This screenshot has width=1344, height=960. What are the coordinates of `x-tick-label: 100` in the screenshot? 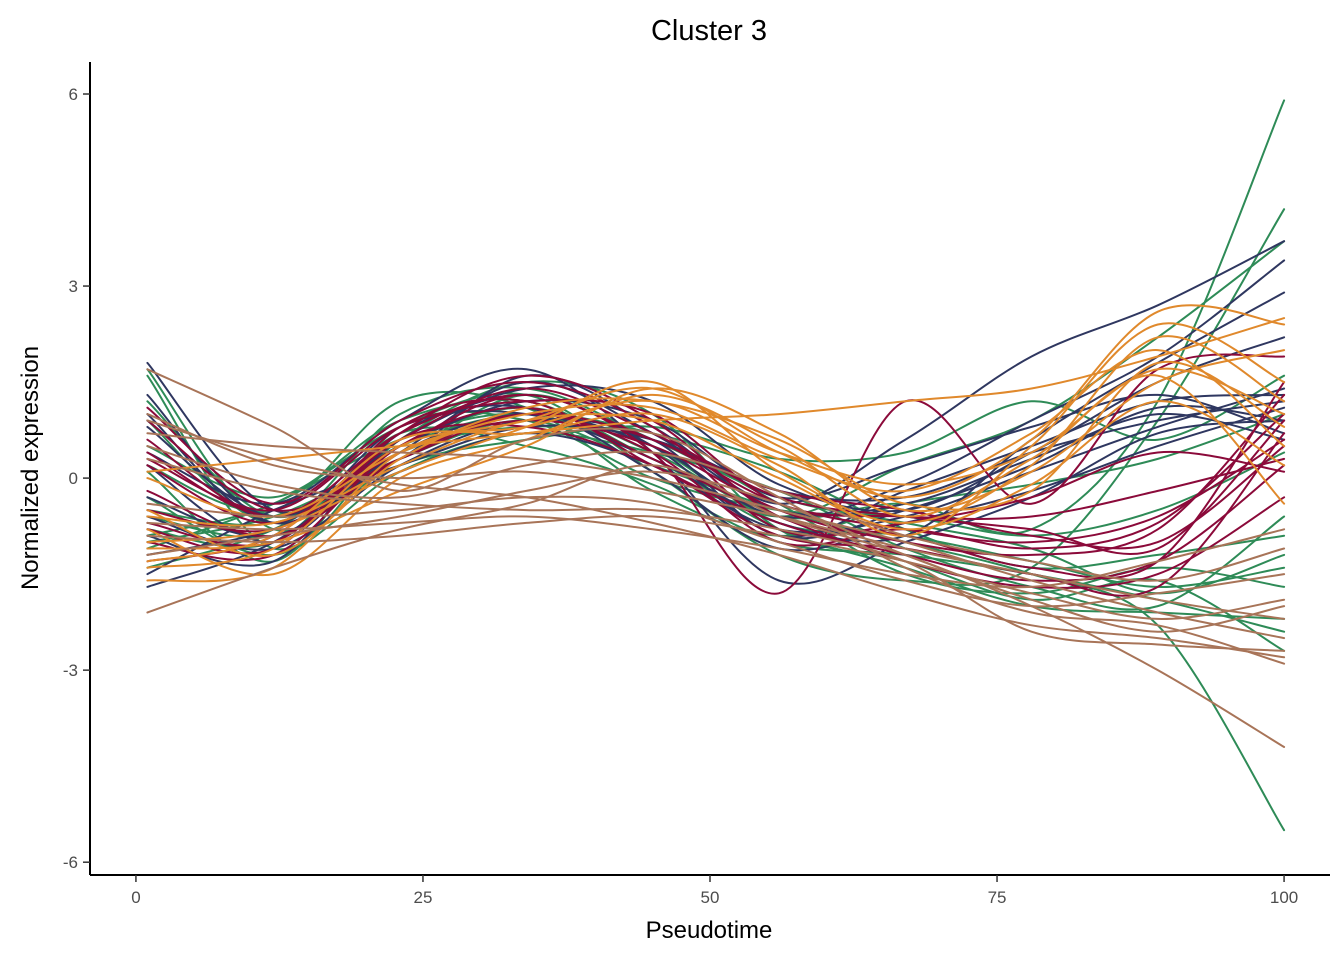 It's located at (1284, 897).